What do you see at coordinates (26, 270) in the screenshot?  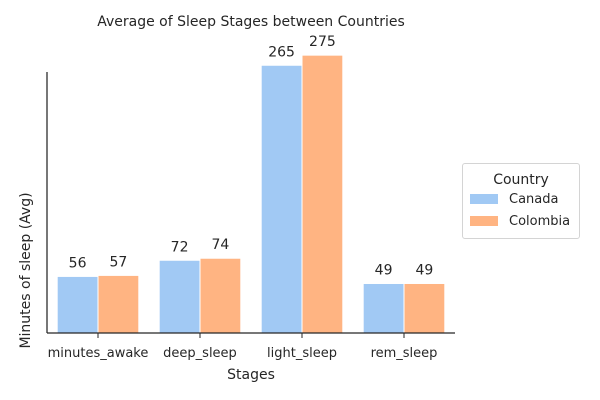 I see `y-axis-label: Minutes of sleep (Avg)` at bounding box center [26, 270].